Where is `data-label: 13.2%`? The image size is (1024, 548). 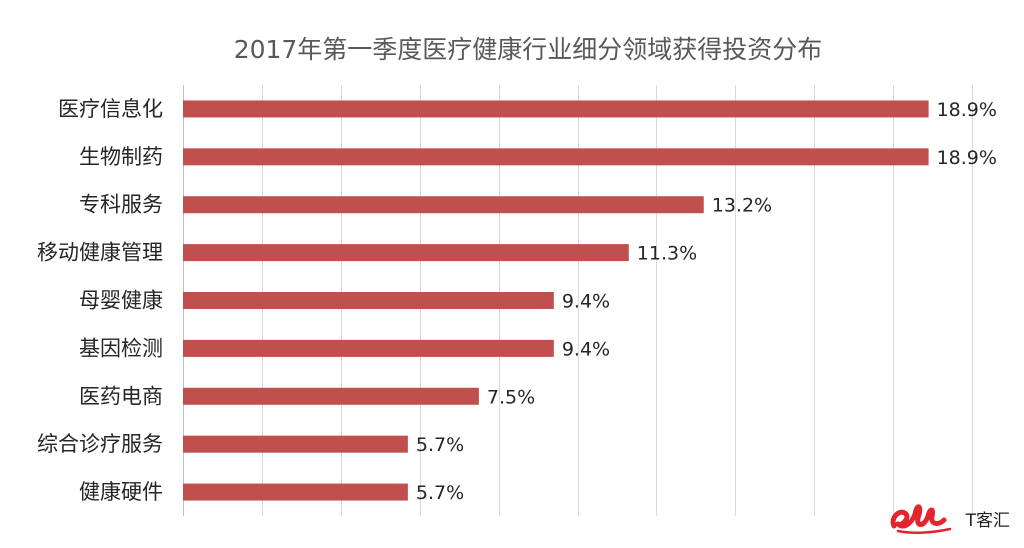
data-label: 13.2% is located at coordinates (742, 206).